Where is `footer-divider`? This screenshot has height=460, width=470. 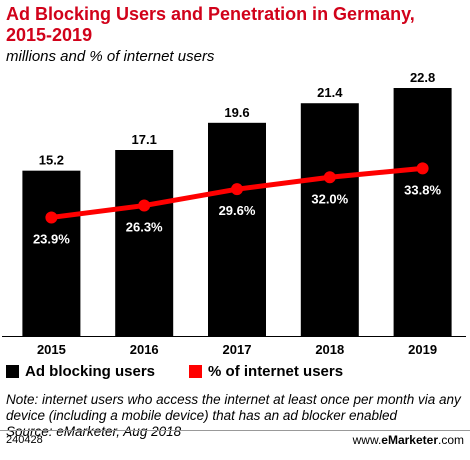
footer-divider is located at coordinates (235, 430).